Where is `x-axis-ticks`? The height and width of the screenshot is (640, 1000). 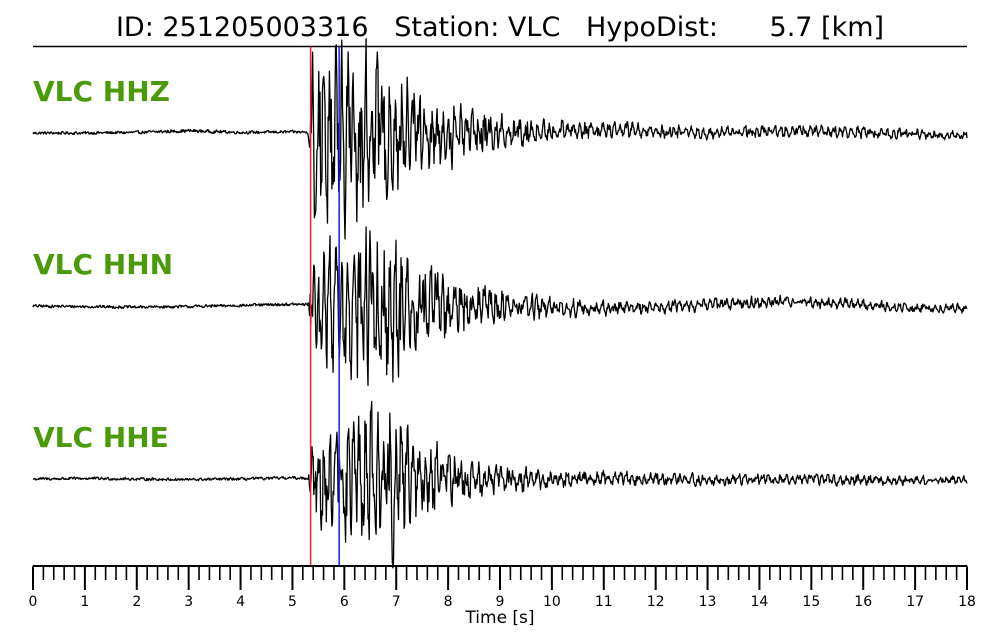 x-axis-ticks is located at coordinates (500, 578).